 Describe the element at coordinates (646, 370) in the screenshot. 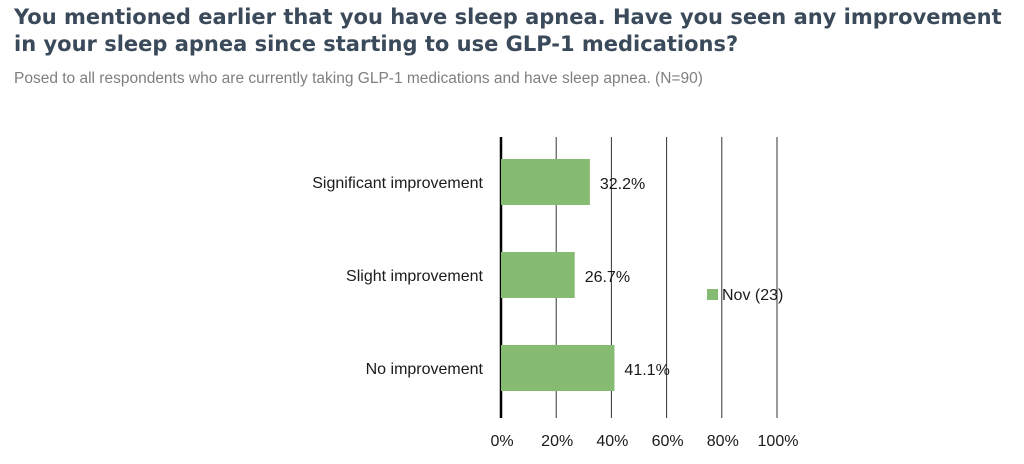

I see `data-label: 41.1%` at that location.